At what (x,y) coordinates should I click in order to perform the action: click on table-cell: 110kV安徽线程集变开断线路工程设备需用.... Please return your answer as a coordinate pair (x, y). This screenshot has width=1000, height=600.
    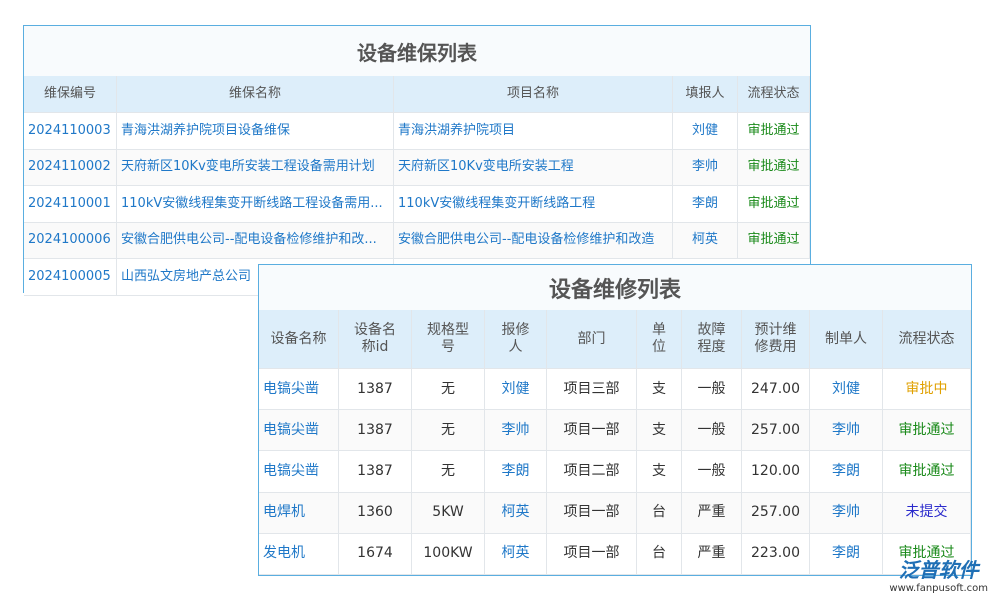
    Looking at the image, I should click on (255, 204).